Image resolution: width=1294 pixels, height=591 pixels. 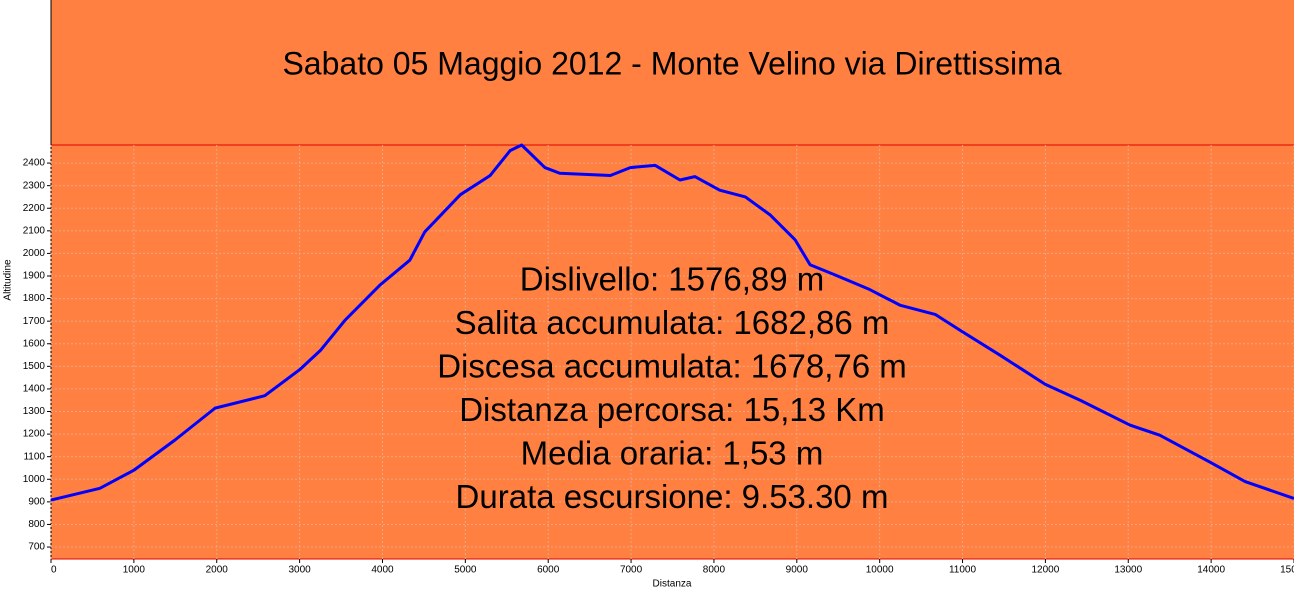 What do you see at coordinates (34, 185) in the screenshot?
I see `y-tick-label: 2300` at bounding box center [34, 185].